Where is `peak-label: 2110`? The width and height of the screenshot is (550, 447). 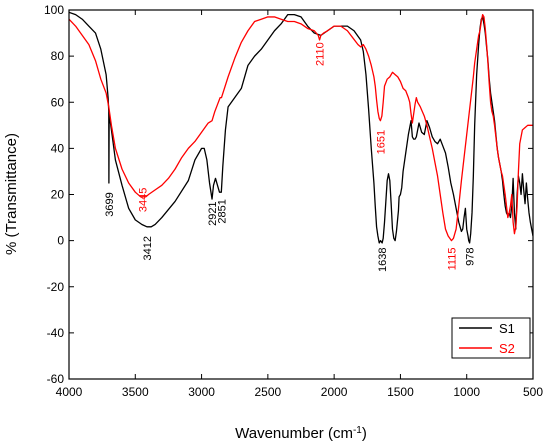
peak-label: 2110 is located at coordinates (321, 54).